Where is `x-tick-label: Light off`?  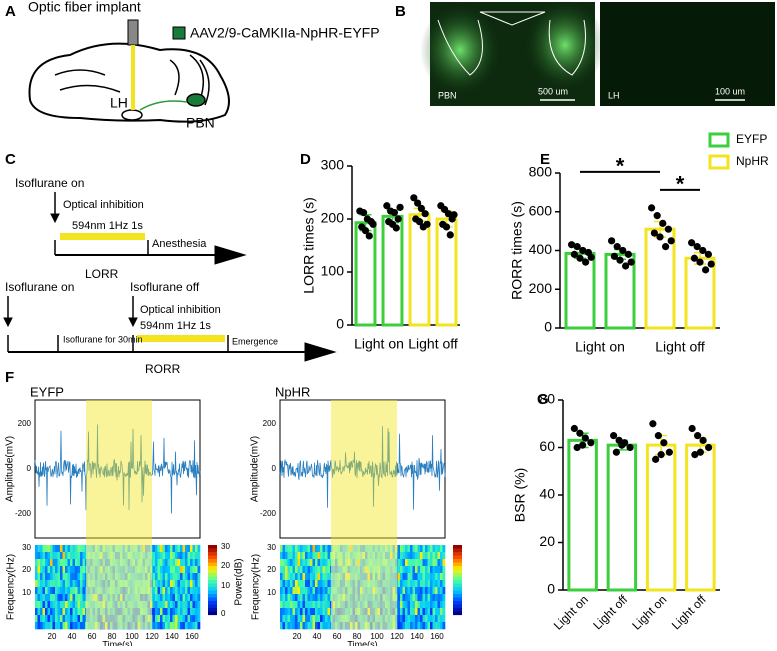
x-tick-label: Light off is located at coordinates (689, 612).